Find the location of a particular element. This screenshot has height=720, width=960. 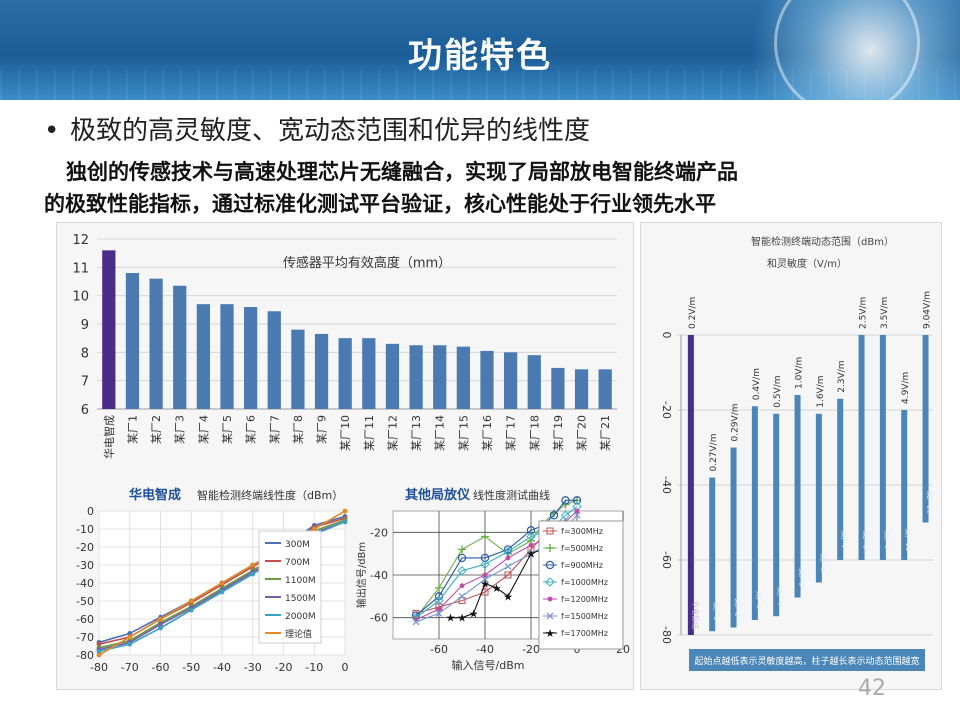

description-line-2: 的极致性能指标，通过标准化测试平台验证，核心性能处于行业领先水平 is located at coordinates (380, 204).